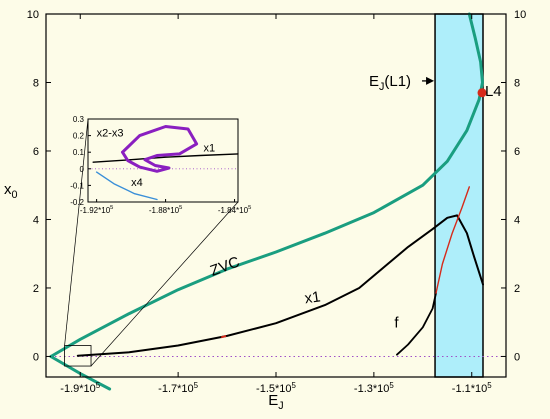 The image size is (550, 419). I want to click on y-tick-label-right: 4, so click(517, 220).